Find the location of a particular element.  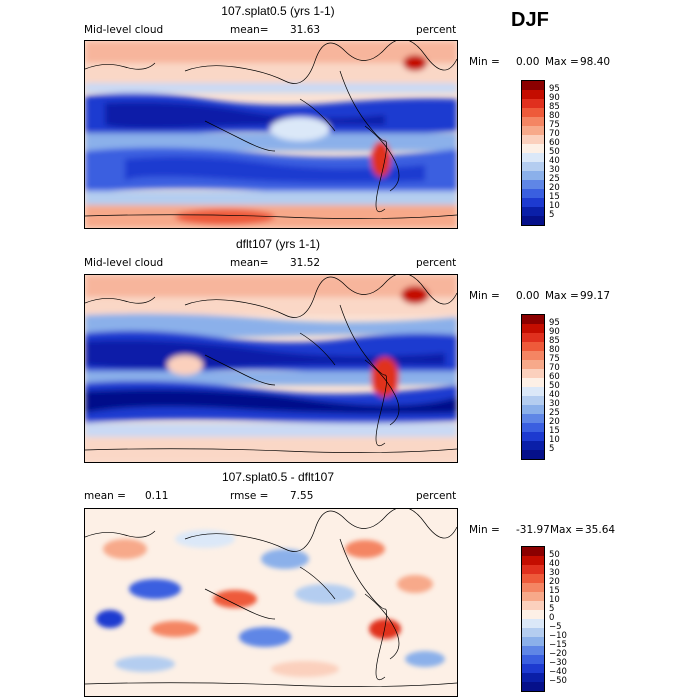

panel1-title: 107.splat0.5 (yrs 1-1) is located at coordinates (278, 11).